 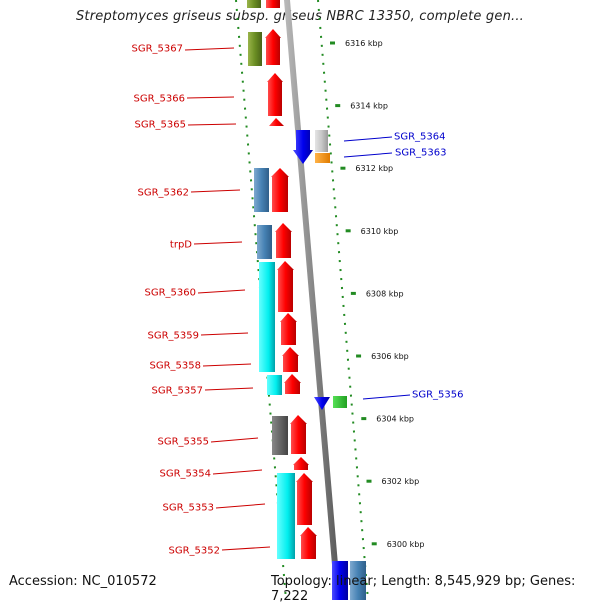 What do you see at coordinates (189, 508) in the screenshot?
I see `gene-label: SGR_5353` at bounding box center [189, 508].